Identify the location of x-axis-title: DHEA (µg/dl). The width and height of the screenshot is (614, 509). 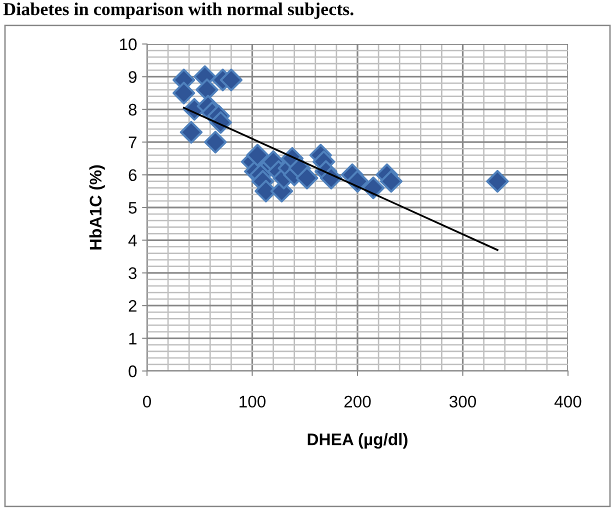
(358, 441).